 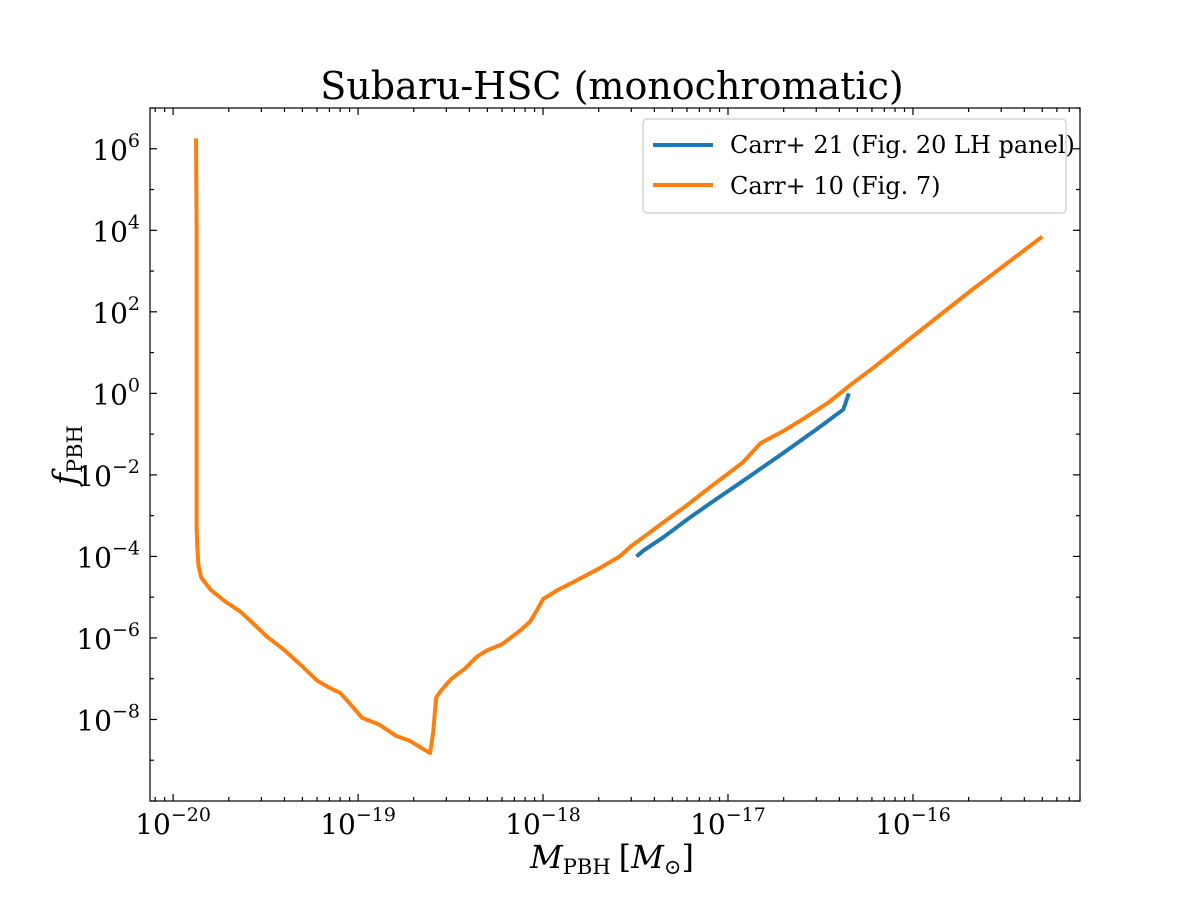 I want to click on x-axis-label-unit-open: [, so click(x=625, y=857).